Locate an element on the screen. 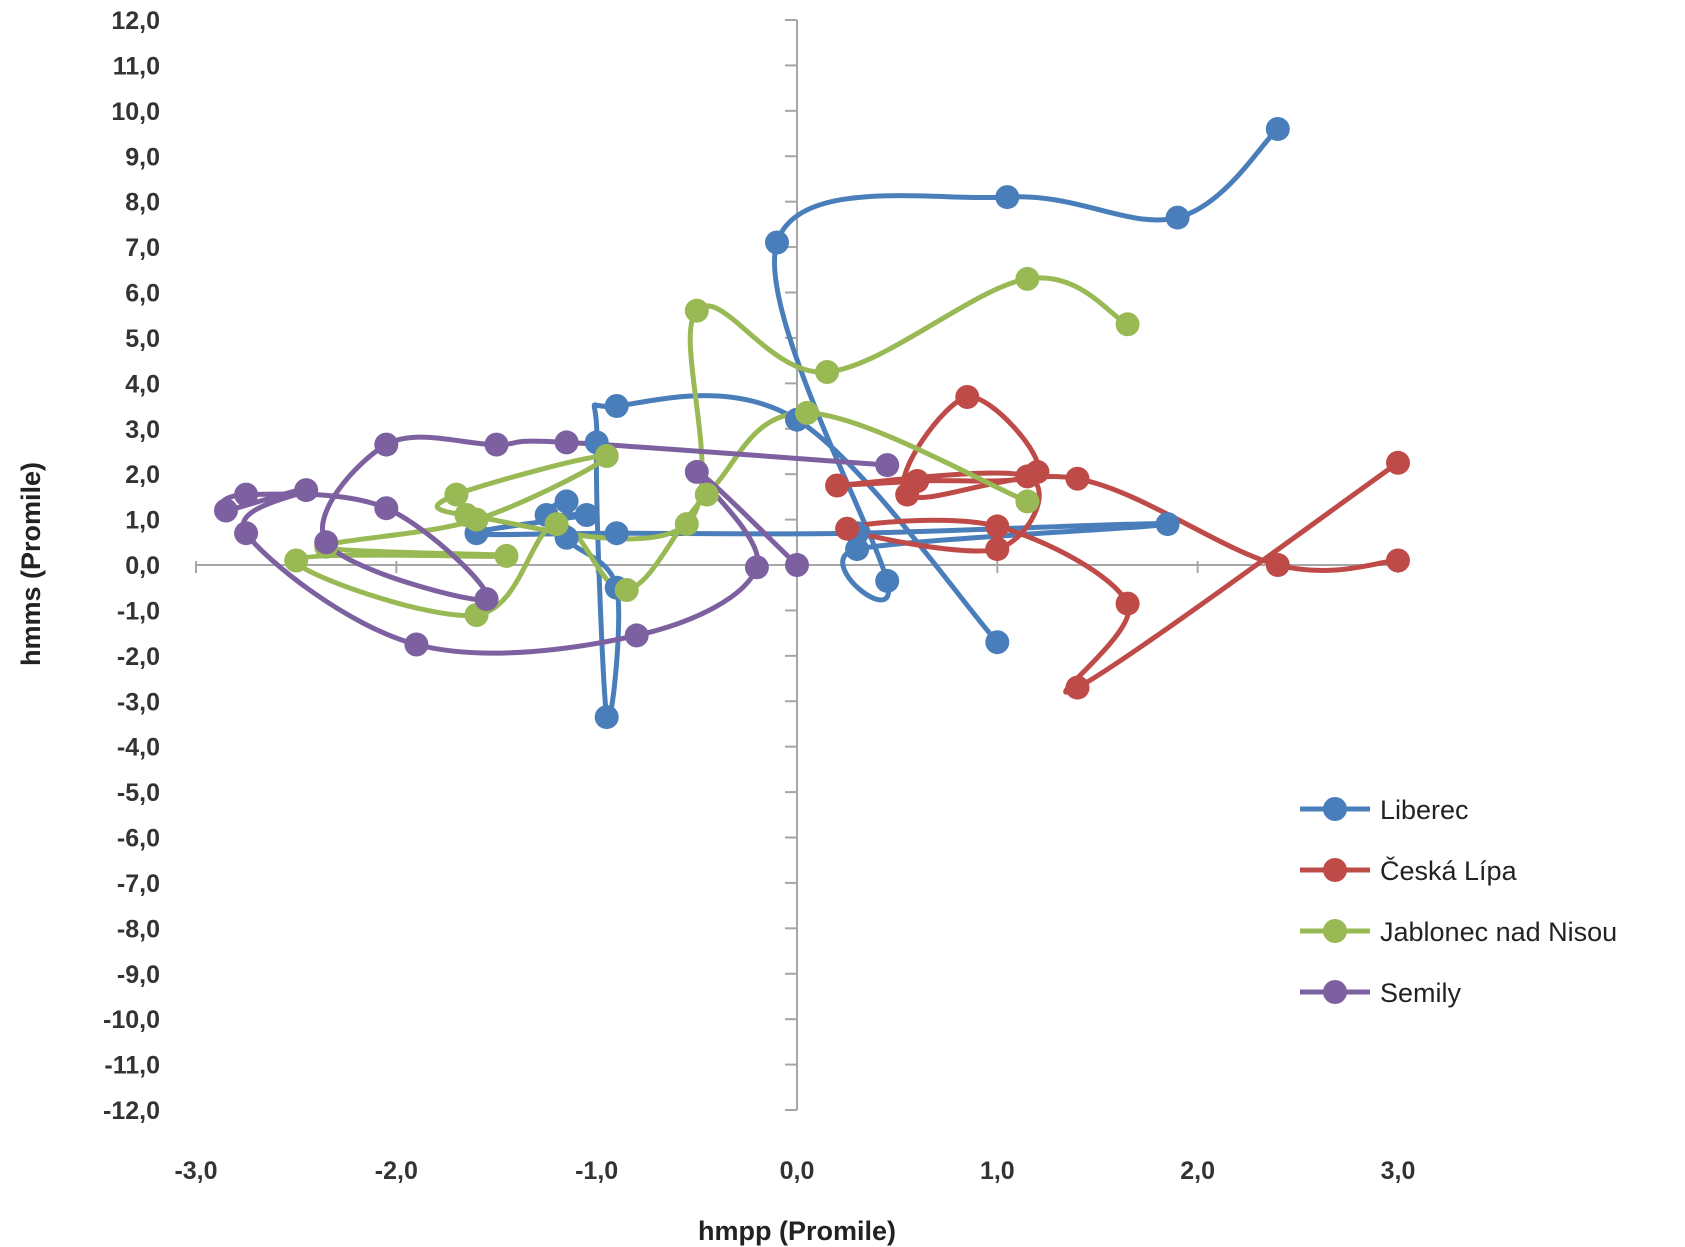 This screenshot has width=1685, height=1247. y-tick-label: 9,0 is located at coordinates (142, 157).